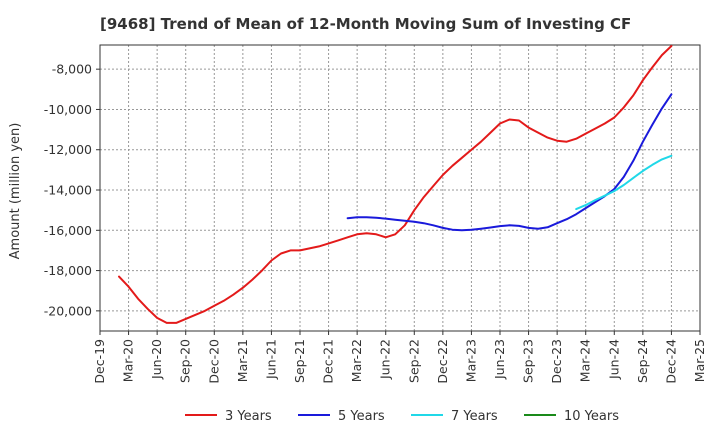  I want to click on y-tick-label: -10,000, so click(68, 109).